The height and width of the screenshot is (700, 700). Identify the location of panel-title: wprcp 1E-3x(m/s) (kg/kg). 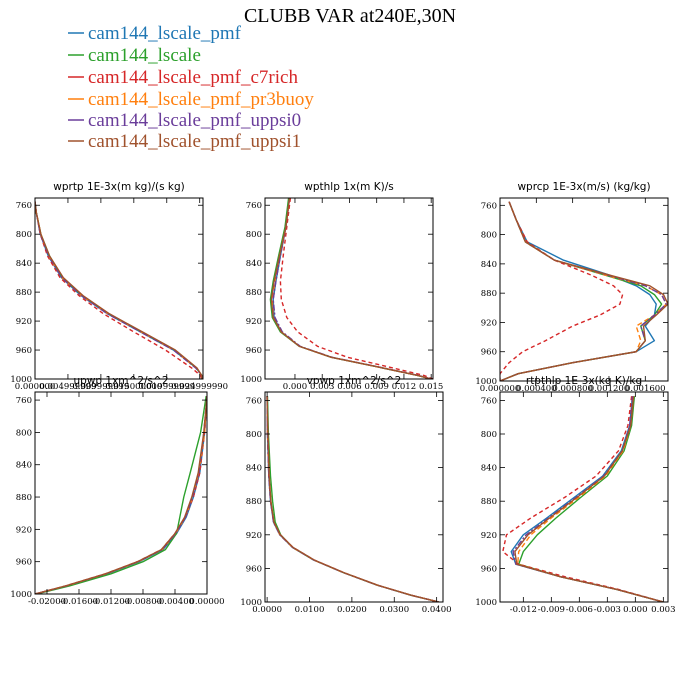
(583, 187).